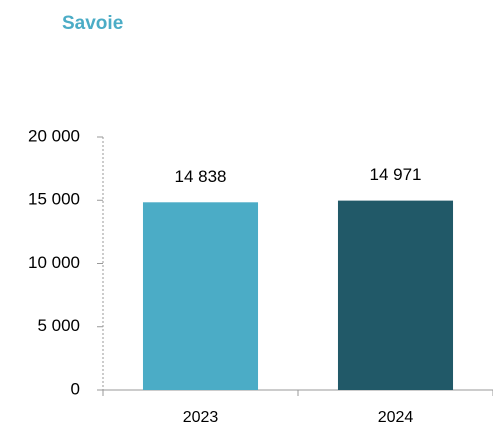 This screenshot has height=435, width=493. I want to click on value-label: 14 838, so click(201, 176).